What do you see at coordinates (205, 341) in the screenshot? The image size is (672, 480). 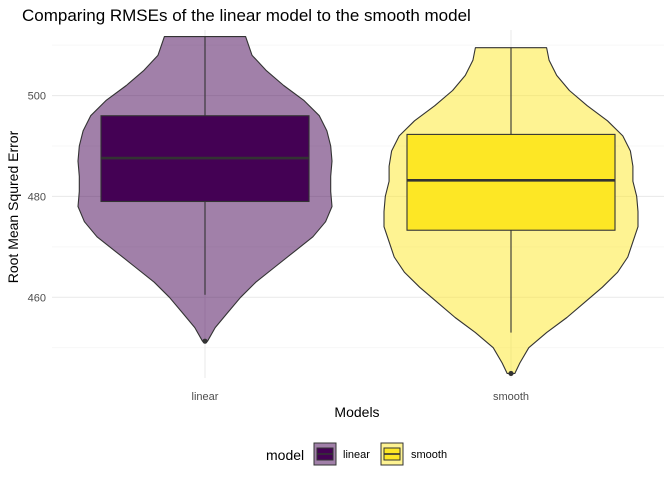 I see `outlier-point-linear` at bounding box center [205, 341].